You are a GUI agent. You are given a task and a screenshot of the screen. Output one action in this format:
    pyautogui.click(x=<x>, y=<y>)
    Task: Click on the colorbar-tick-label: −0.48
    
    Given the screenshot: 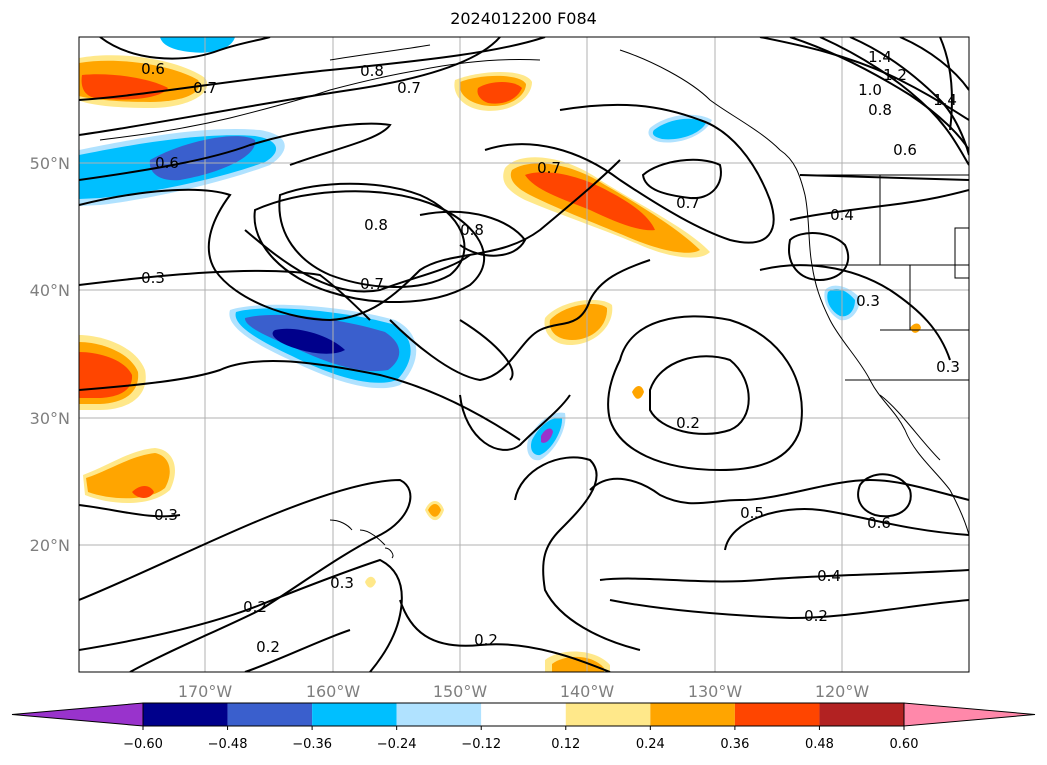 What is the action you would take?
    pyautogui.click(x=228, y=744)
    